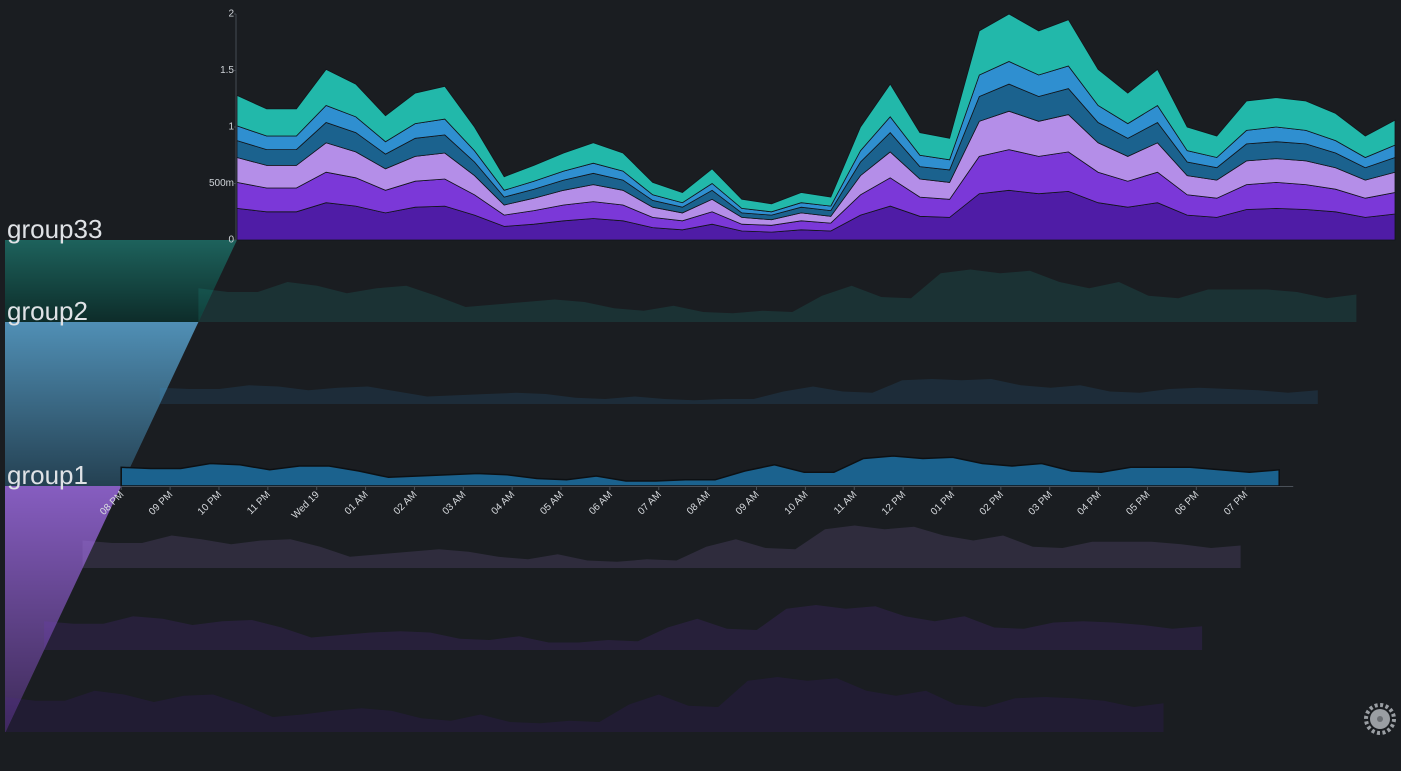 This screenshot has height=771, width=1401. I want to click on x-tick-label: 12 PM, so click(894, 503).